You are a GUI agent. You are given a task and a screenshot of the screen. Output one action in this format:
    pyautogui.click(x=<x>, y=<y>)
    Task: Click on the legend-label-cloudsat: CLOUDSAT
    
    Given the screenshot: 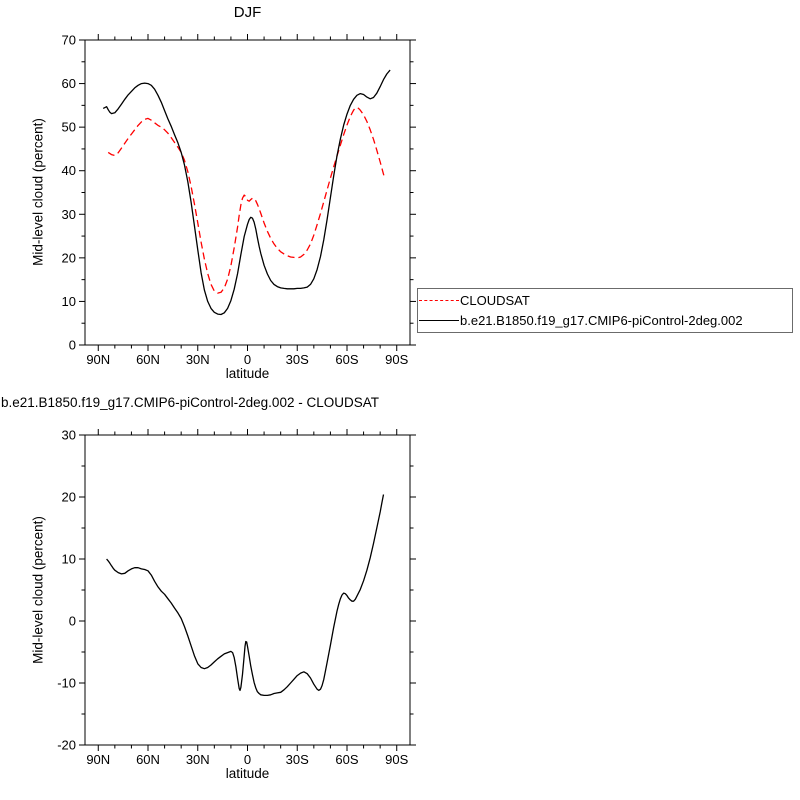 What is the action you would take?
    pyautogui.click(x=495, y=301)
    